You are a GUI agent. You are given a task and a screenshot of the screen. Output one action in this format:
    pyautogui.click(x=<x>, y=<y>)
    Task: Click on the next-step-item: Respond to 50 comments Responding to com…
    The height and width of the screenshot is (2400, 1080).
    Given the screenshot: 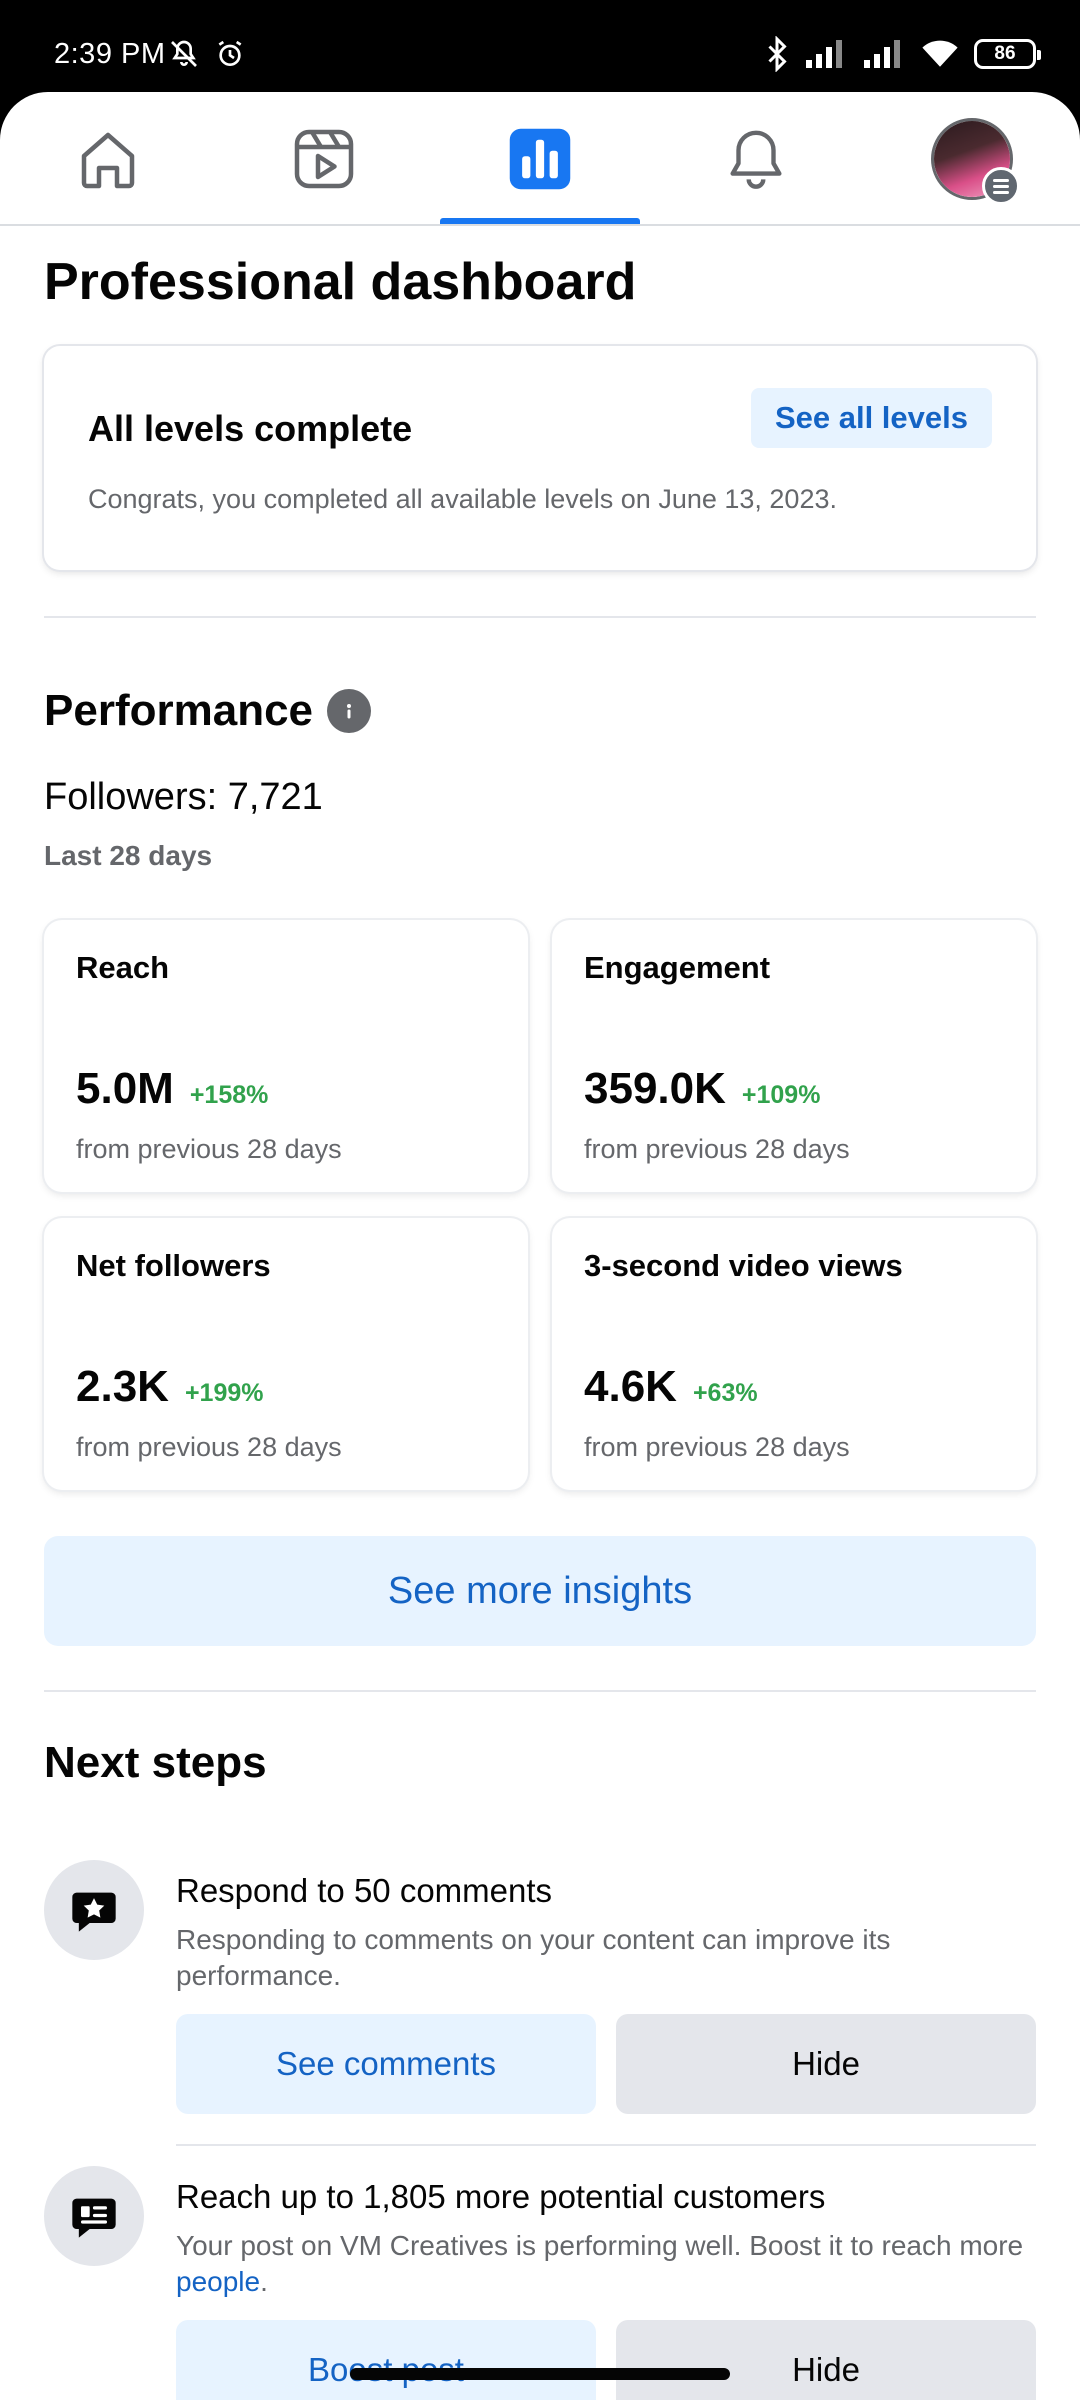 What is the action you would take?
    pyautogui.click(x=540, y=1988)
    